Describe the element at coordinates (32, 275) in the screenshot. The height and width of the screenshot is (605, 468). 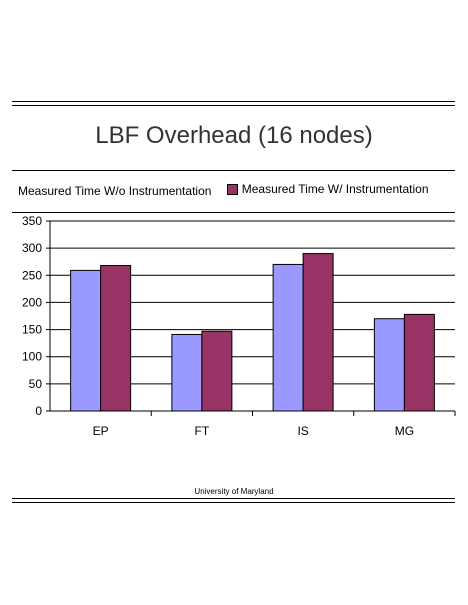
I see `y-tick-label-250: 250` at that location.